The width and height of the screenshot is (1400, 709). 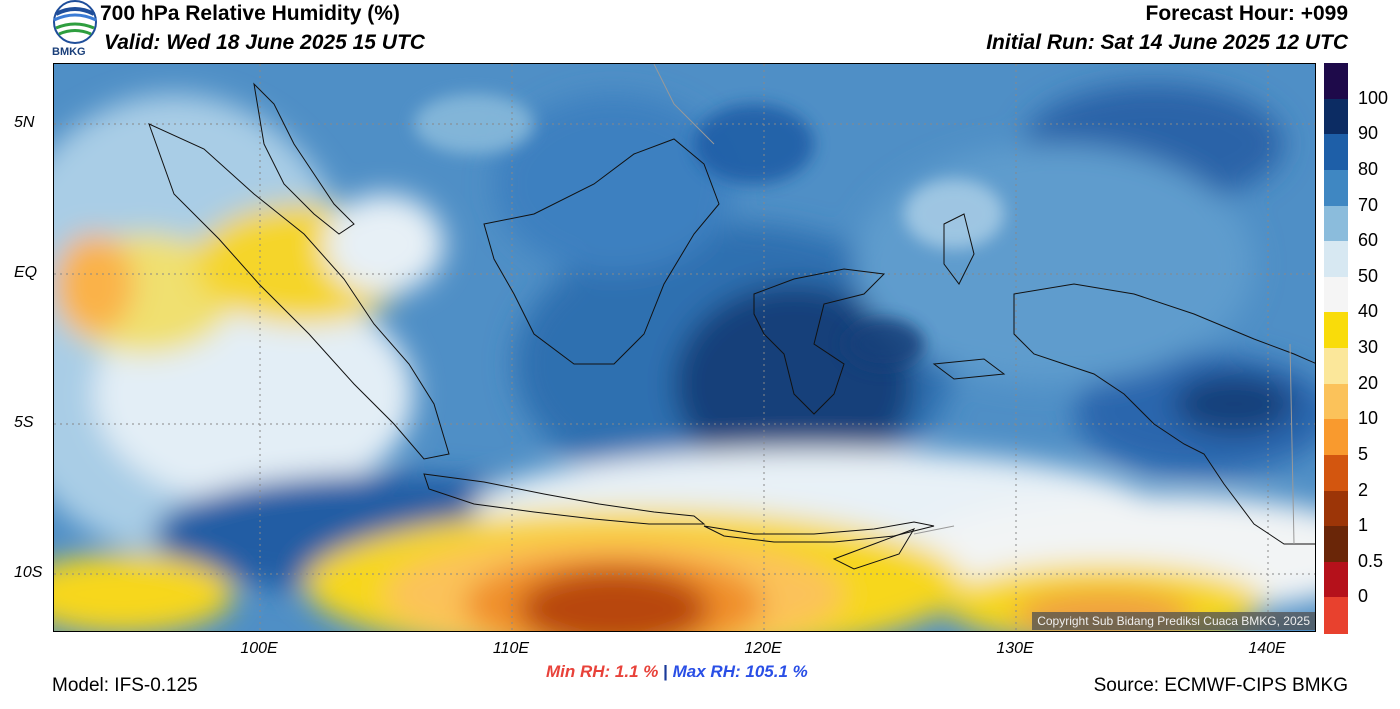 I want to click on lat-label-10s: 10S, so click(x=28, y=572).